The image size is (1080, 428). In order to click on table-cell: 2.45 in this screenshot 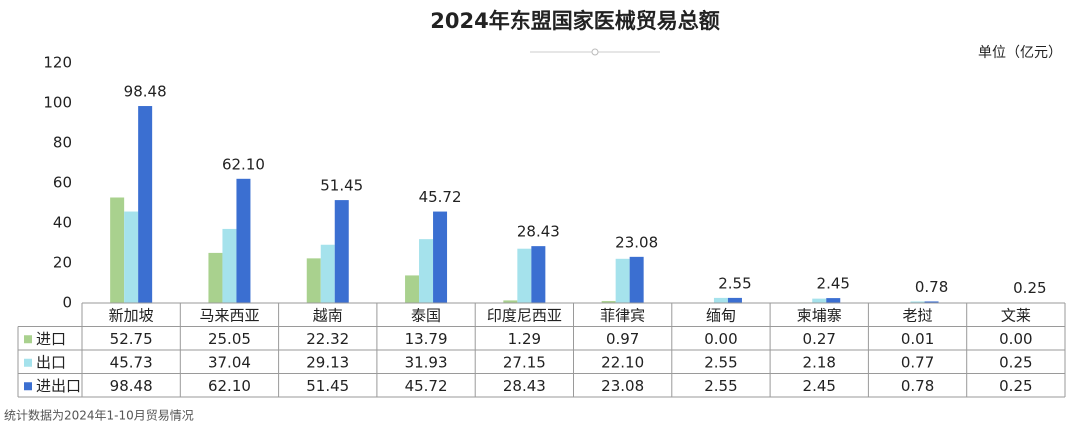, I will do `click(819, 386)`.